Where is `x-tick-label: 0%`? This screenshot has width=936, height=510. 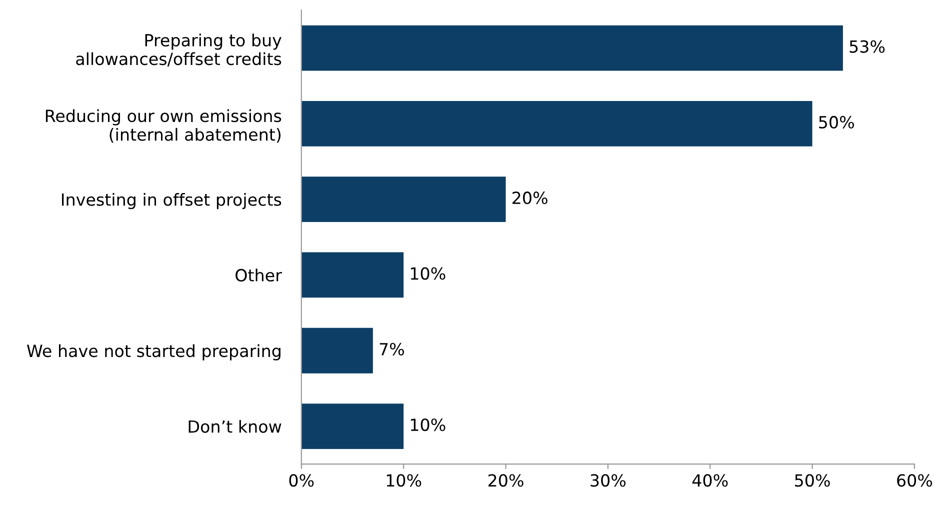
x-tick-label: 0% is located at coordinates (301, 480).